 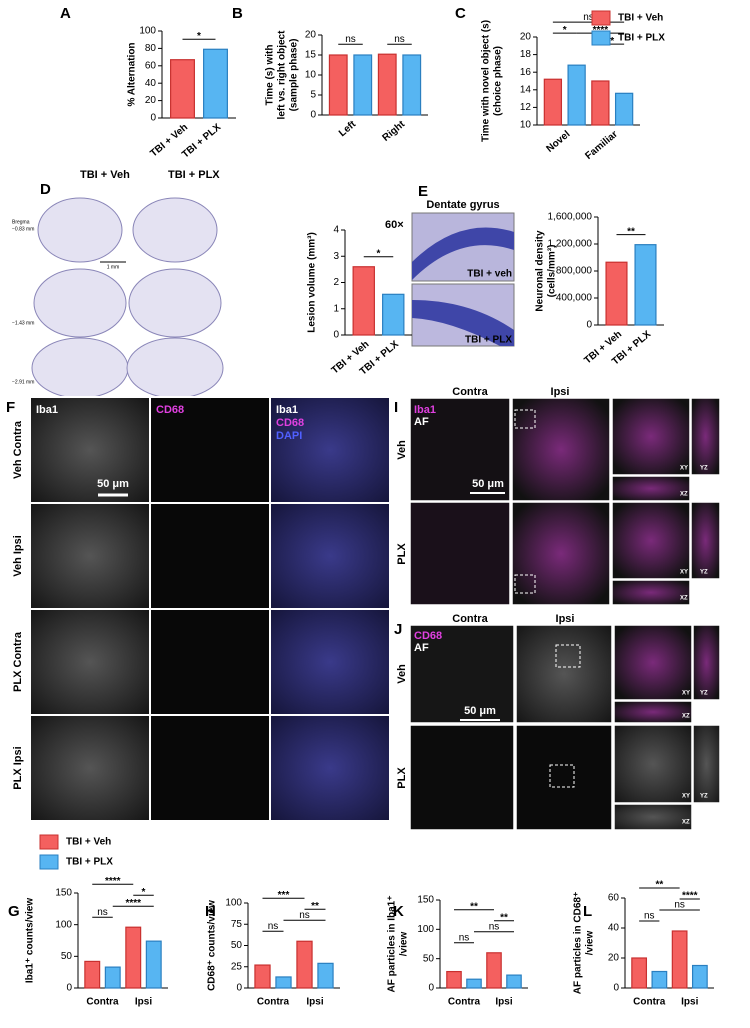 What do you see at coordinates (423, 191) in the screenshot?
I see `panel-label: E` at bounding box center [423, 191].